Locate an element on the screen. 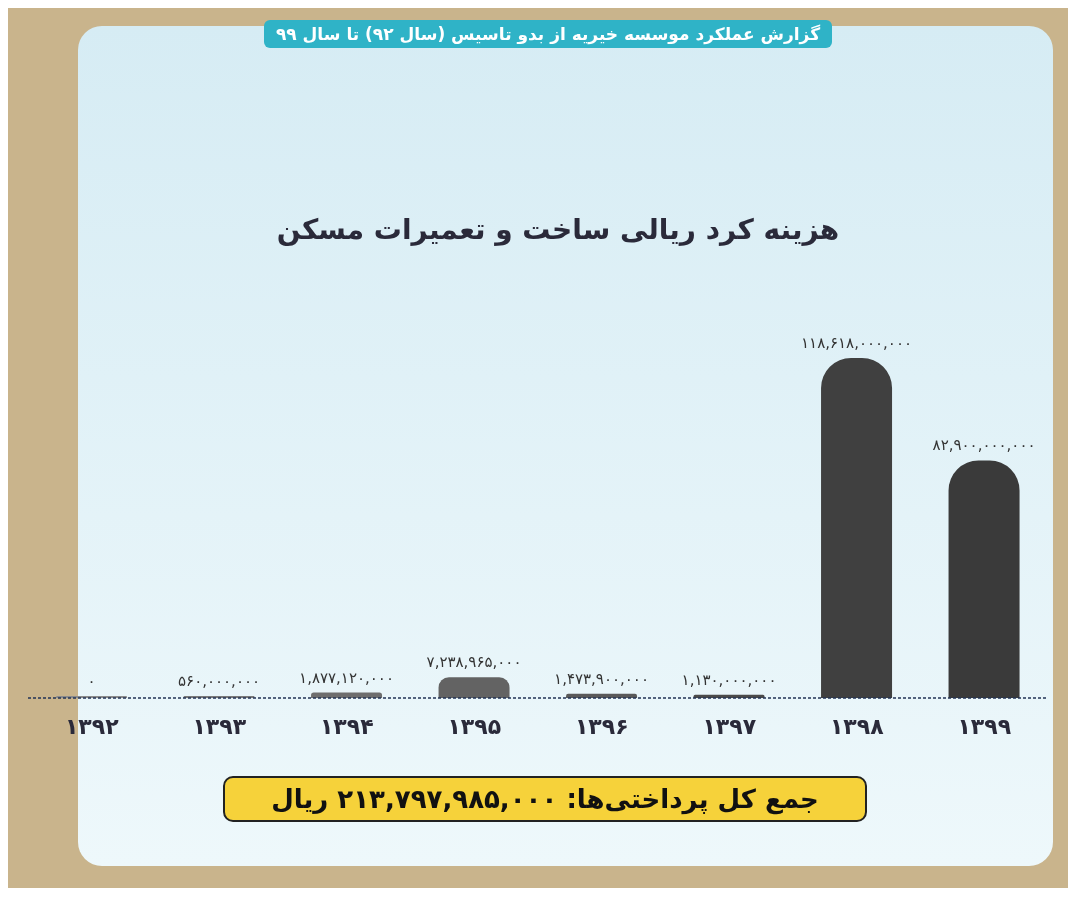 The image size is (1080, 900). data-label: ۷,۲۳۸,۹۶۵,۰۰۰ is located at coordinates (474, 662).